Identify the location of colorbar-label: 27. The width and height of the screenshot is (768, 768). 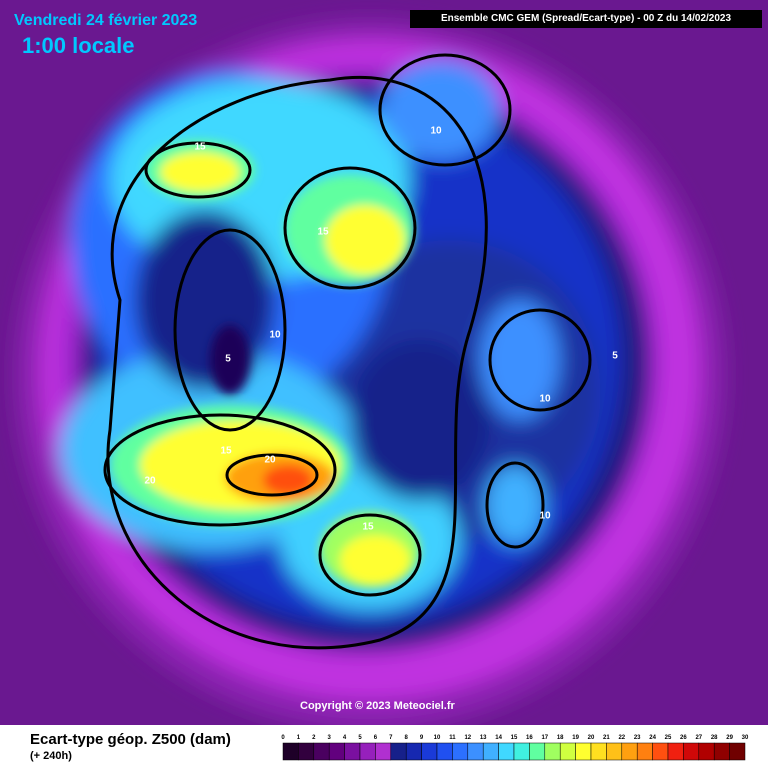
(698, 738).